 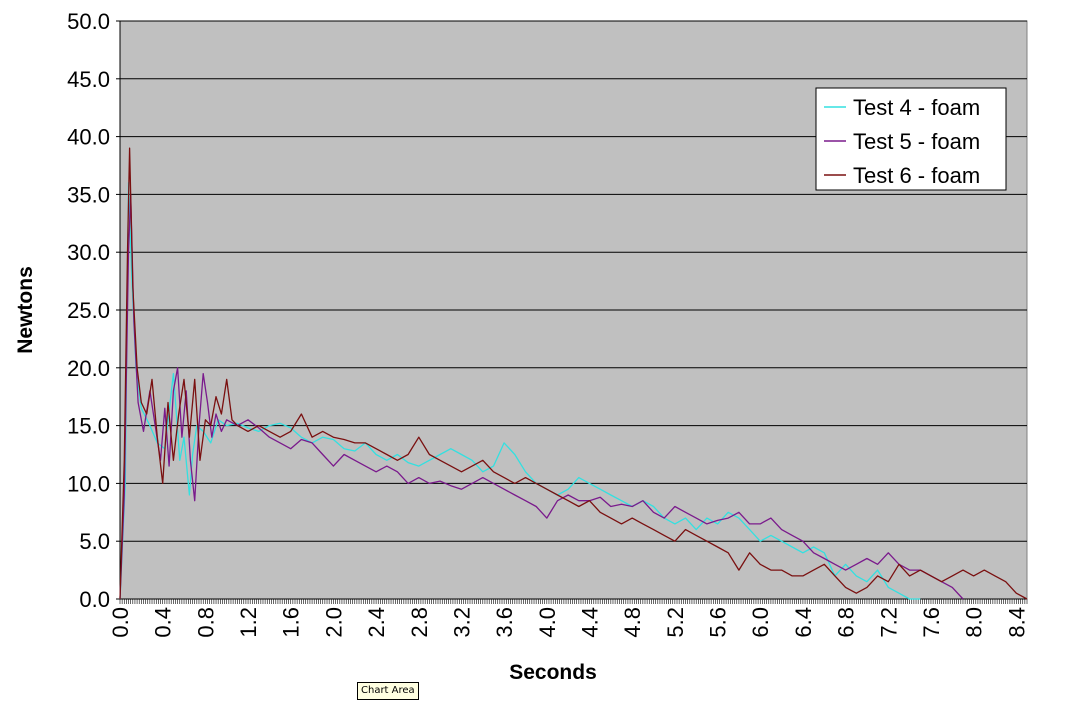 What do you see at coordinates (931, 622) in the screenshot?
I see `x-tick-label: 7.6` at bounding box center [931, 622].